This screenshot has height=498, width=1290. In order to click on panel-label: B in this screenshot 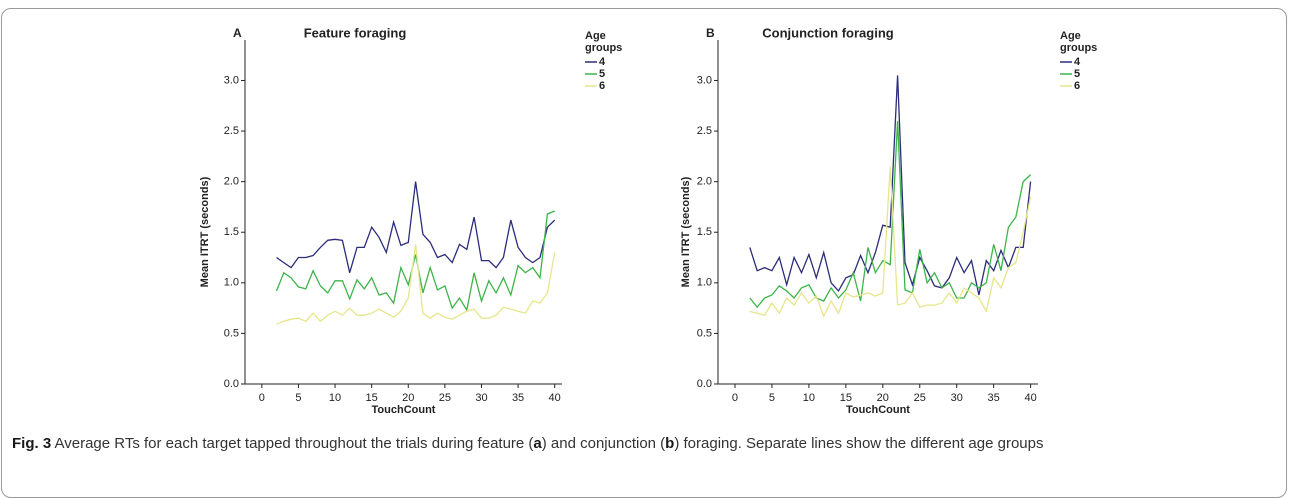, I will do `click(710, 33)`.